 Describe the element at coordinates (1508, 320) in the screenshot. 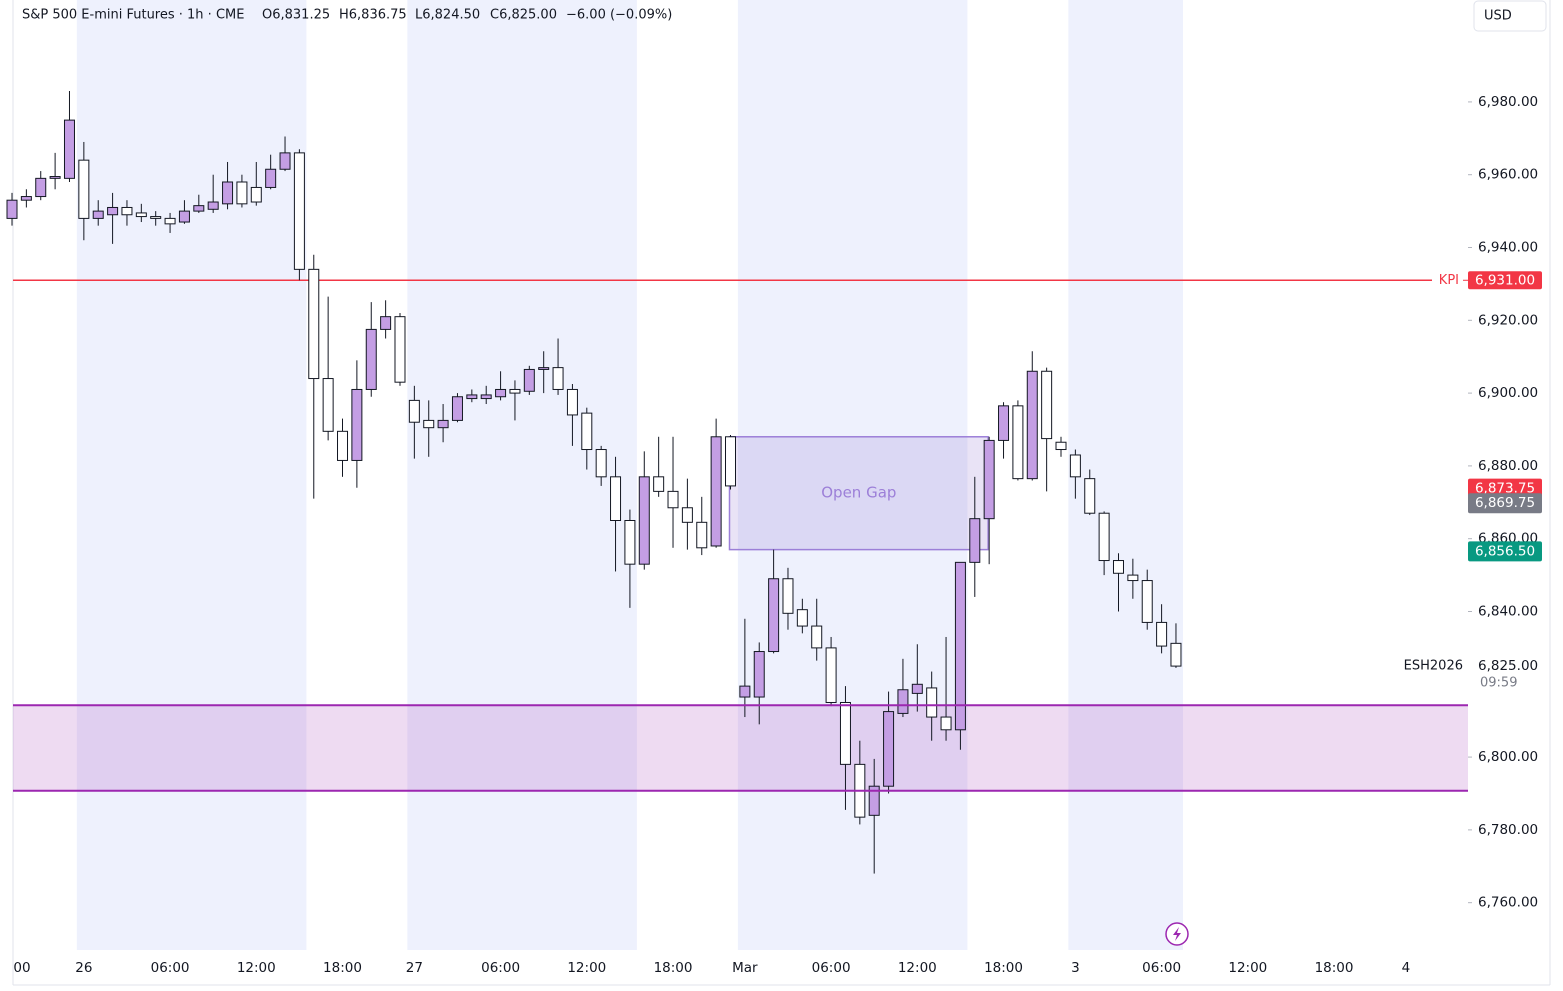

I see `y-tick-label: 6,920.00` at that location.